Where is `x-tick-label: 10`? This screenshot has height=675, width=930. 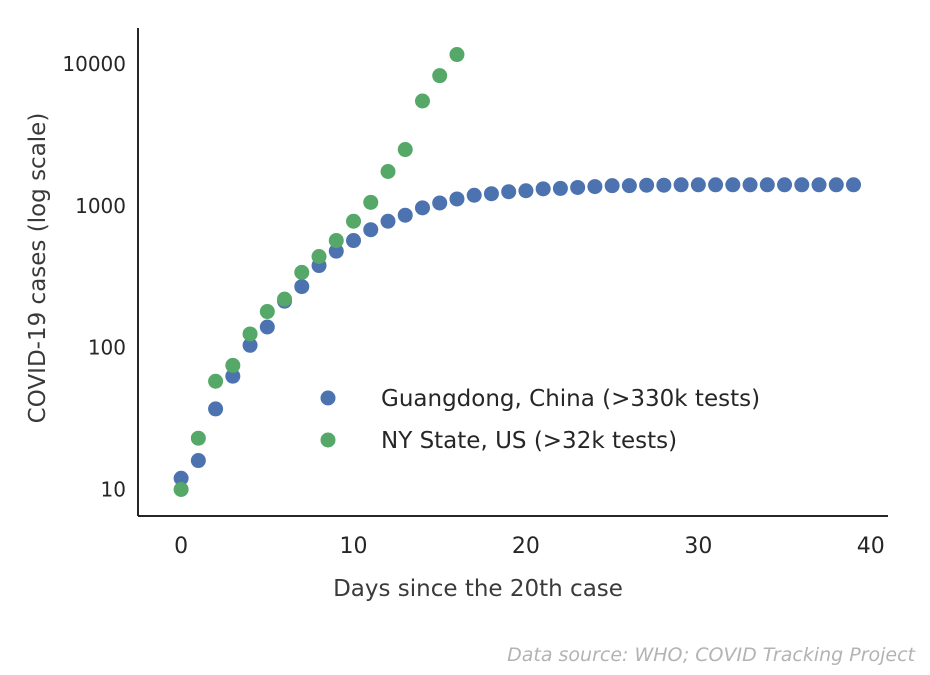
x-tick-label: 10 is located at coordinates (354, 546).